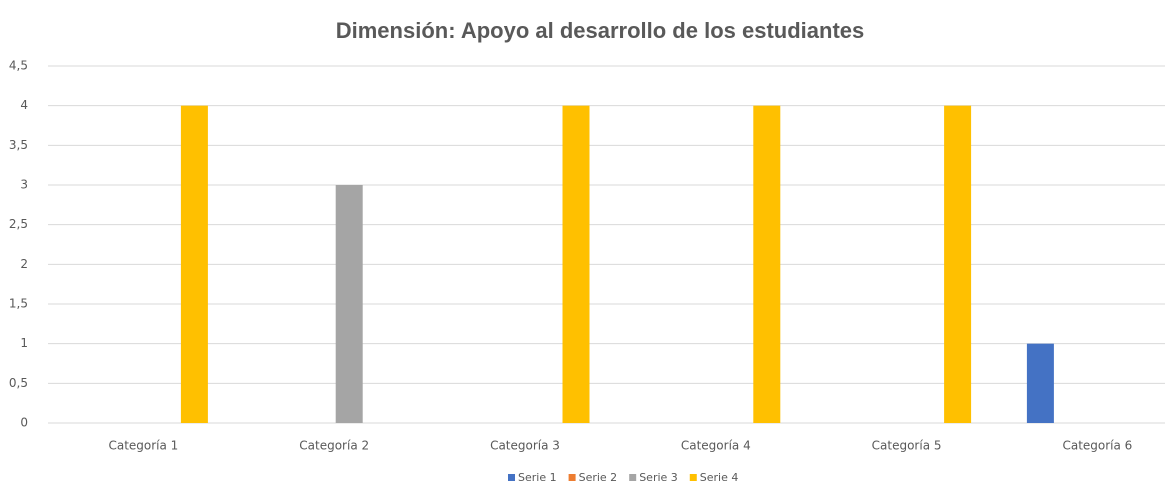  Describe the element at coordinates (24, 105) in the screenshot. I see `y-tick-label: 4` at that location.